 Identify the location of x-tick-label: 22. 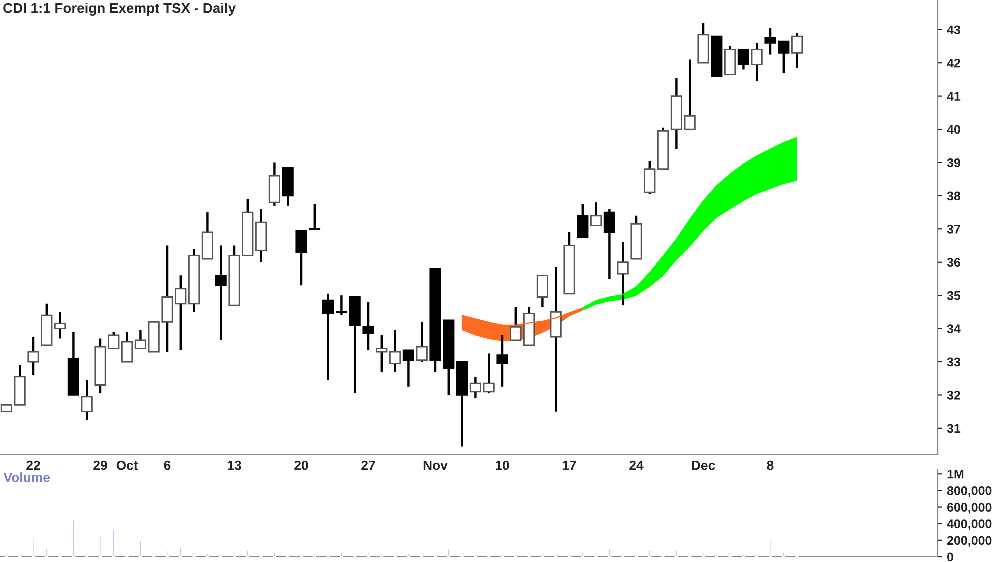
(33, 465).